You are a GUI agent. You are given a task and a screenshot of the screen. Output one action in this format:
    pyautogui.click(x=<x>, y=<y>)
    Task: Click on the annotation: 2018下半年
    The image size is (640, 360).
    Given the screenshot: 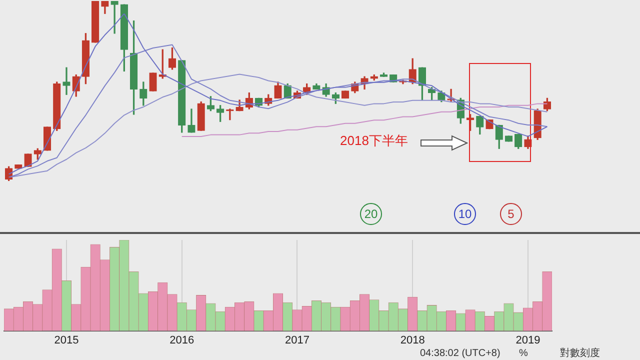 What is the action you would take?
    pyautogui.click(x=374, y=140)
    